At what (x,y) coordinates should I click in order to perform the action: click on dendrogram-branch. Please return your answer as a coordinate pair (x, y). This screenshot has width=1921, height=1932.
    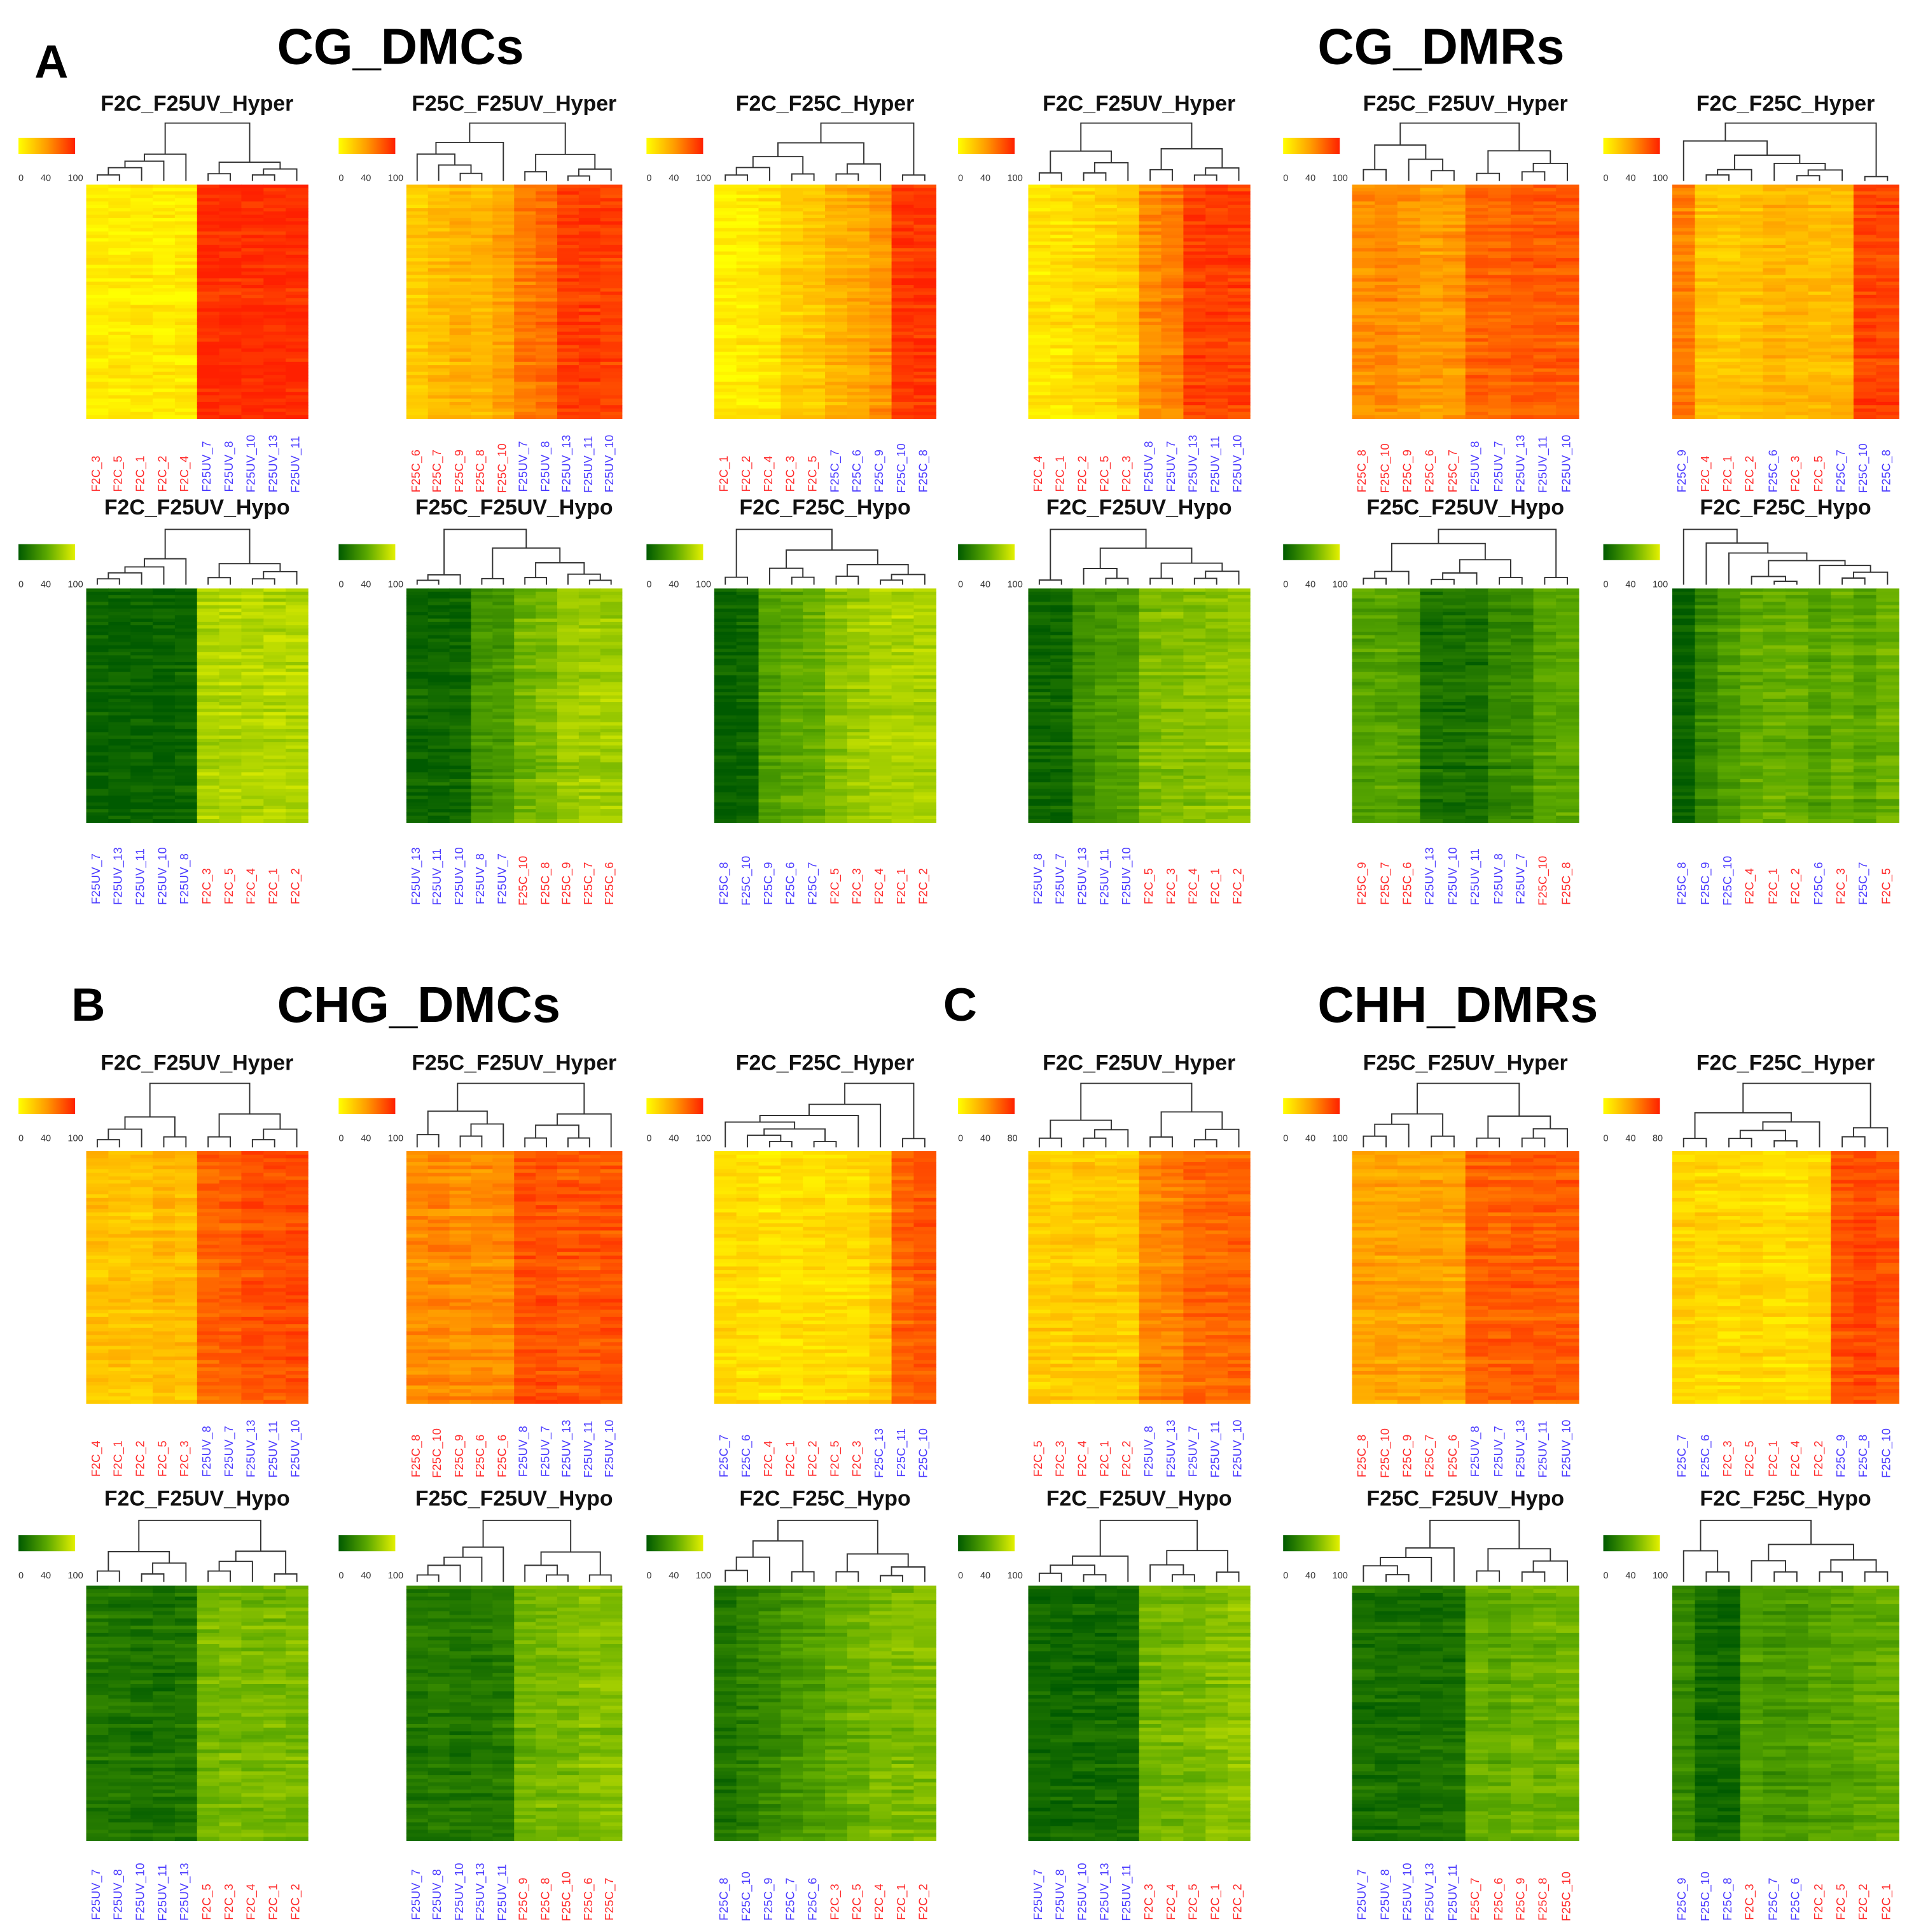
    Looking at the image, I should click on (1767, 162).